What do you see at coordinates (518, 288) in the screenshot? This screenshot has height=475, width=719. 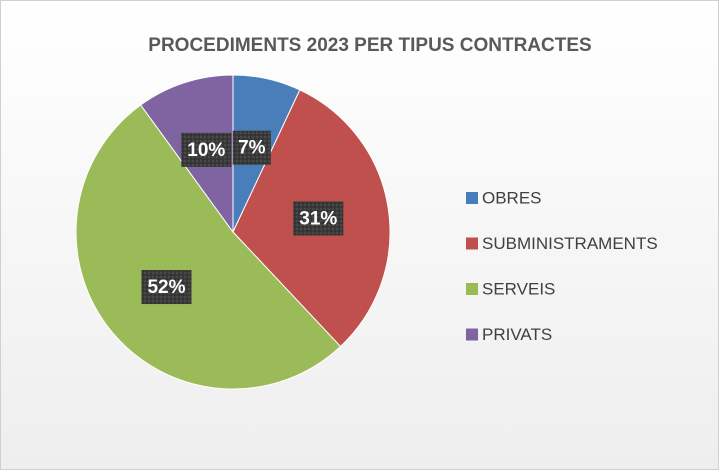 I see `legend-label: SERVEIS` at bounding box center [518, 288].